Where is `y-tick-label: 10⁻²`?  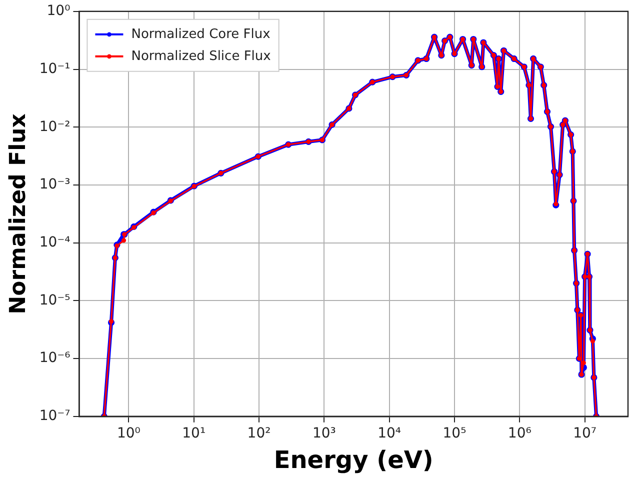 y-tick-label: 10⁻² is located at coordinates (54, 126).